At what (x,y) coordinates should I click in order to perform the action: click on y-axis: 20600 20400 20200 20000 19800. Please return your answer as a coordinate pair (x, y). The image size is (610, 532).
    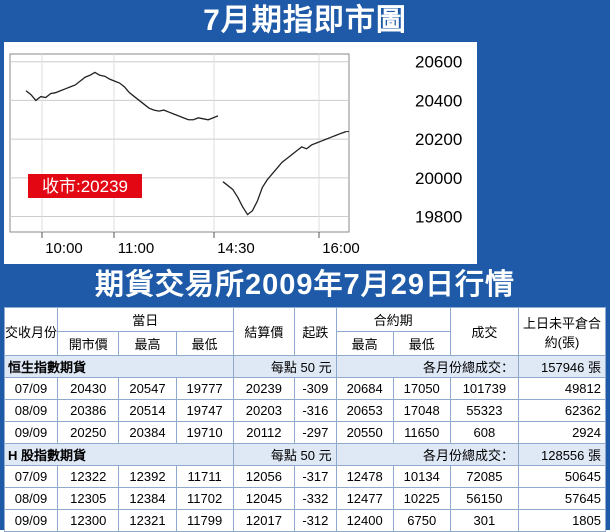
    Looking at the image, I should click on (442, 153).